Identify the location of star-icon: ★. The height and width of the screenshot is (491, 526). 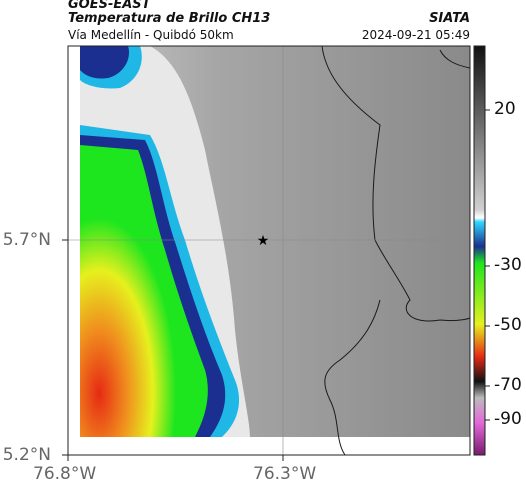
(263, 241).